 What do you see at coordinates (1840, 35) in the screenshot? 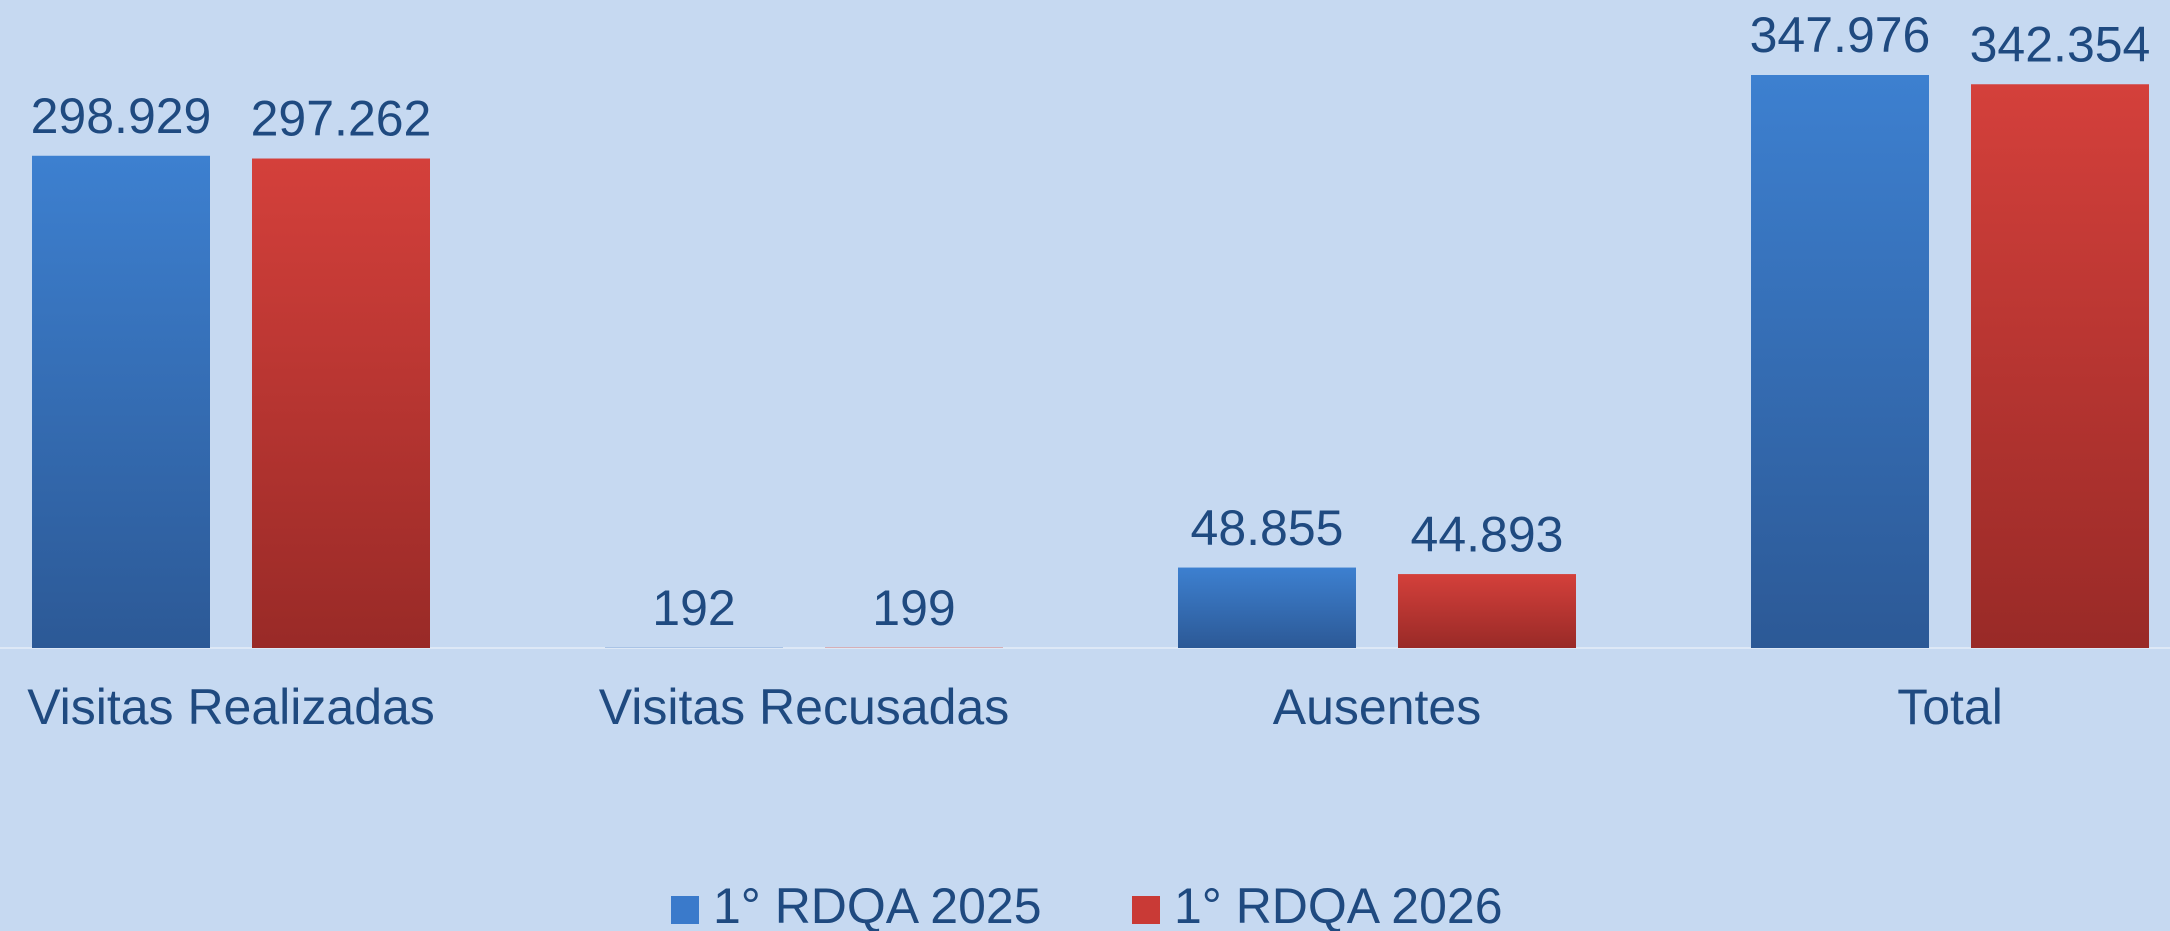
I see `value-label: 347.976` at bounding box center [1840, 35].